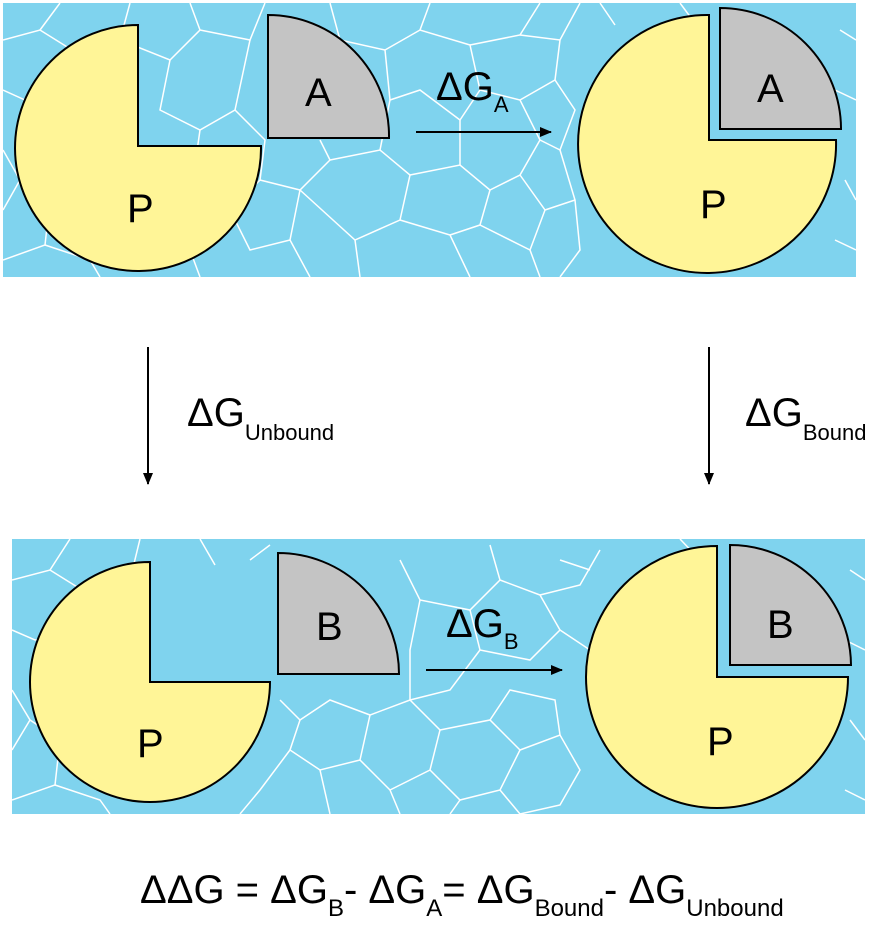 This screenshot has height=939, width=883. What do you see at coordinates (770, 89) in the screenshot?
I see `label-A-top-right: A` at bounding box center [770, 89].